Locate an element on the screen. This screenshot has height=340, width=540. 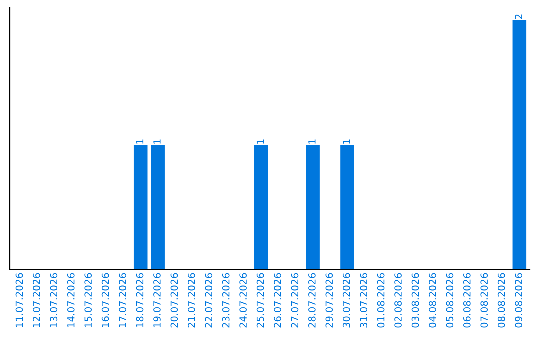
x-tick-label: 08.08.2026 is located at coordinates (502, 300).